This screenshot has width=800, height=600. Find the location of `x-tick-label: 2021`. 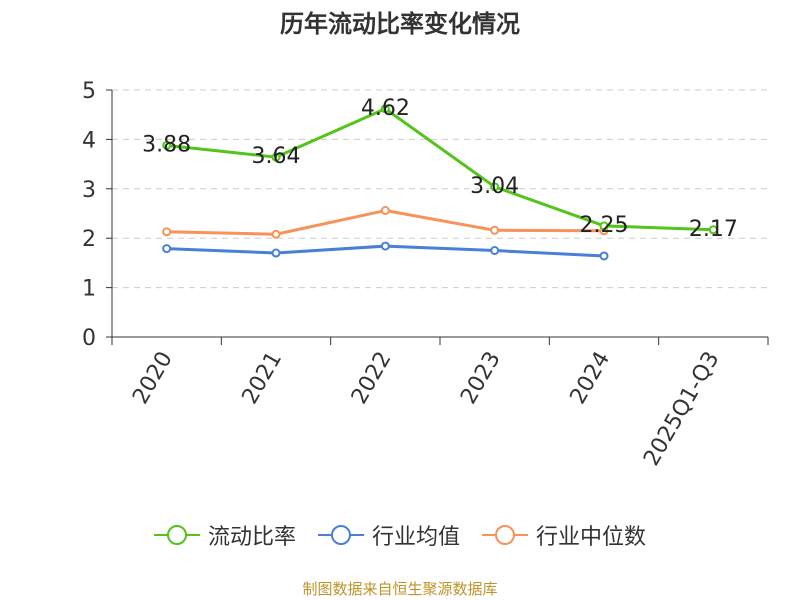

x-tick-label: 2021 is located at coordinates (263, 378).